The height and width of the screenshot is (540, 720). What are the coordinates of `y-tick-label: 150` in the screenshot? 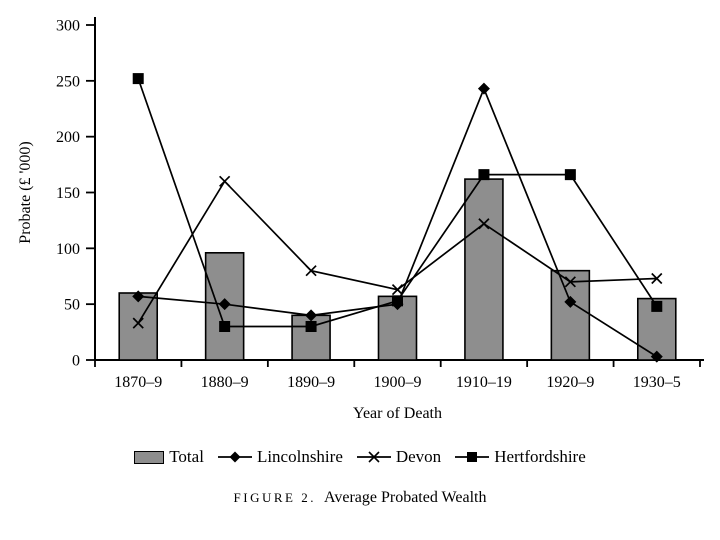 It's located at (68, 193).